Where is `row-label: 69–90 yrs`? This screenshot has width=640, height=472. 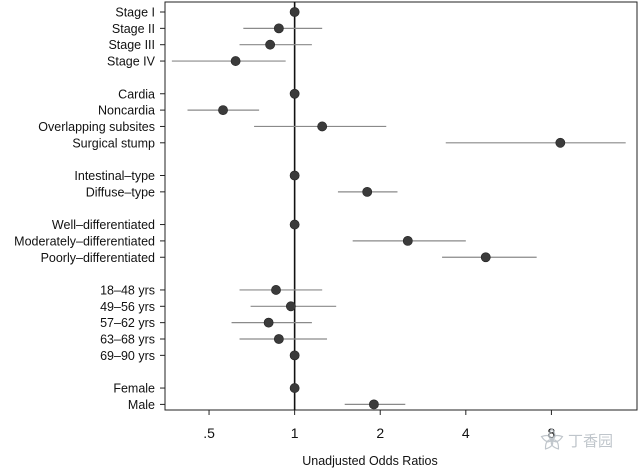 row-label: 69–90 yrs is located at coordinates (127, 356).